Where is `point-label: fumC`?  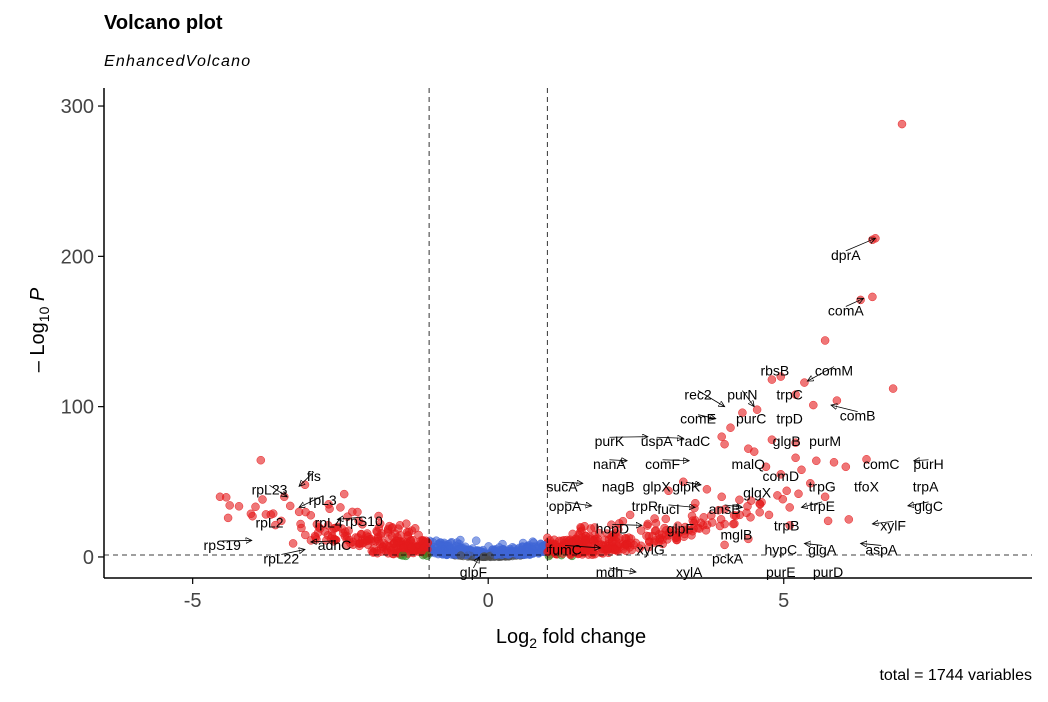 point-label: fumC is located at coordinates (564, 549).